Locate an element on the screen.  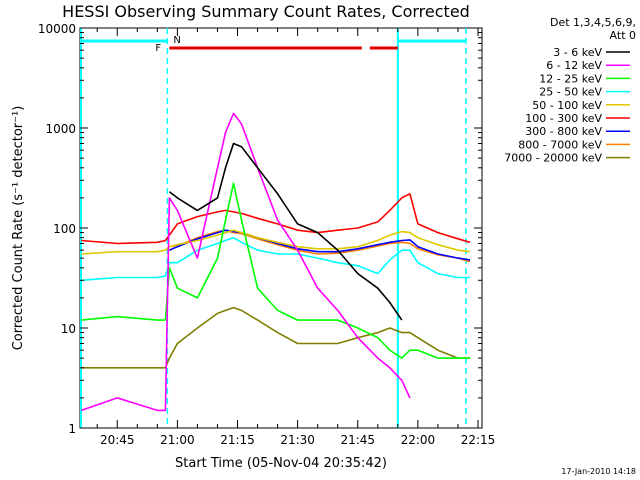
legend-header-line: Det 1,3,4,5,6,9, is located at coordinates (593, 22).